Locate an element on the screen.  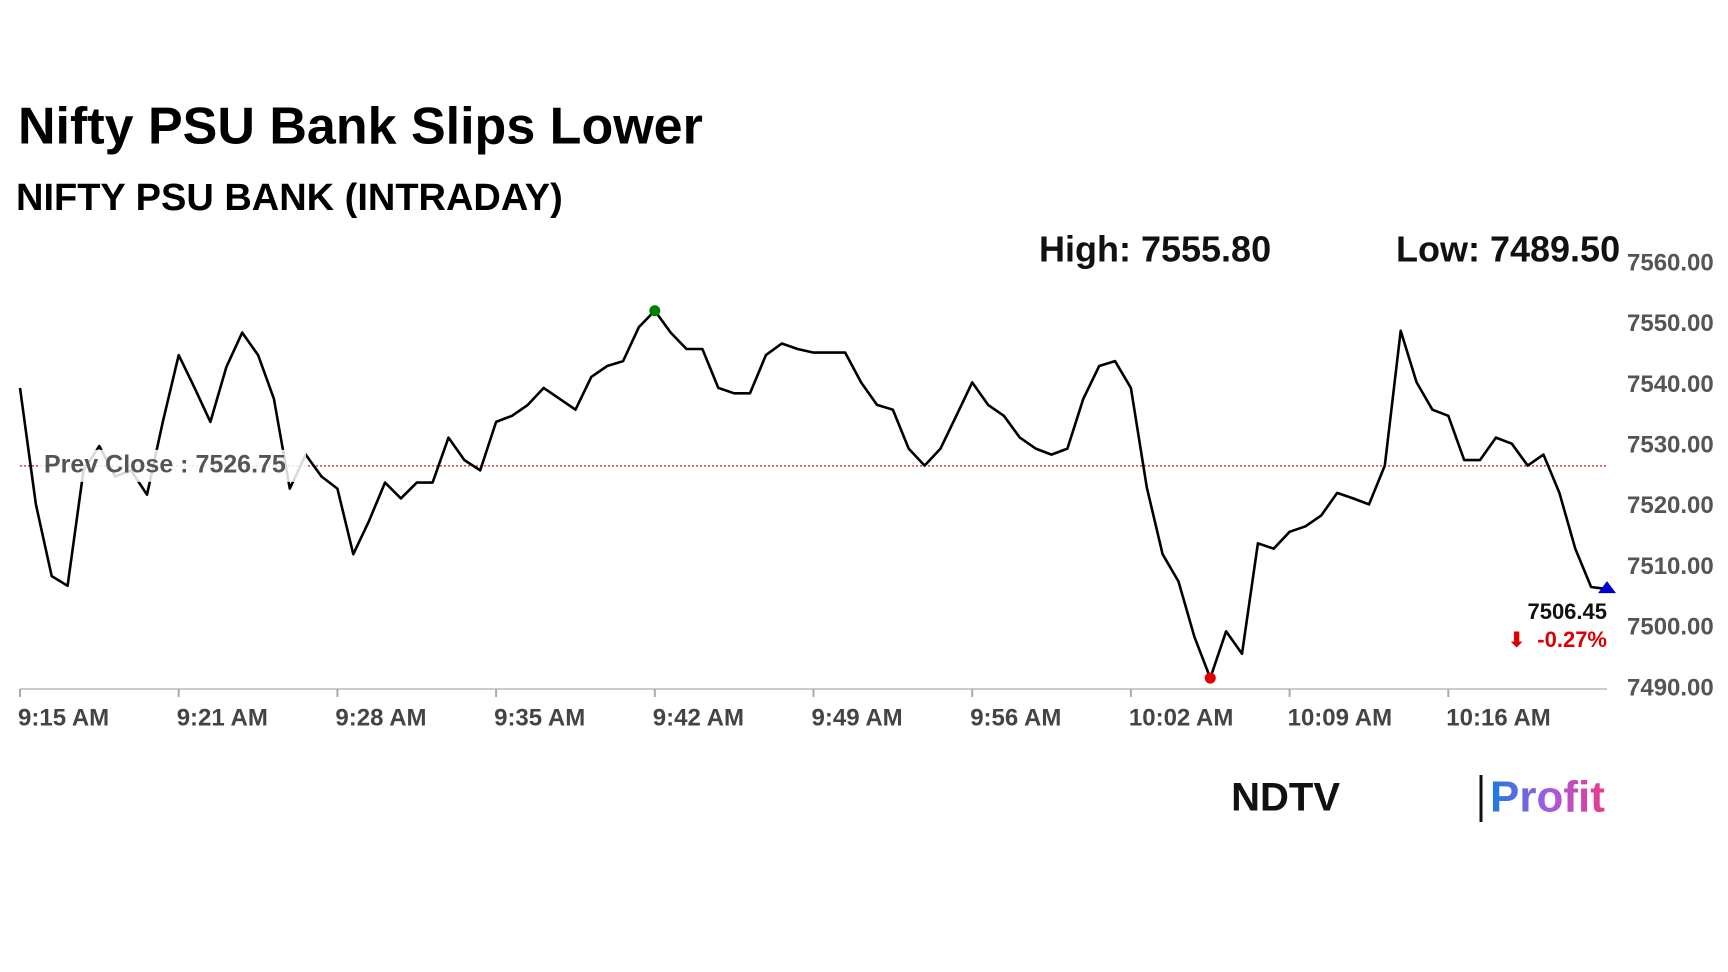
x-tick-label: 10:02 AM is located at coordinates (1181, 717).